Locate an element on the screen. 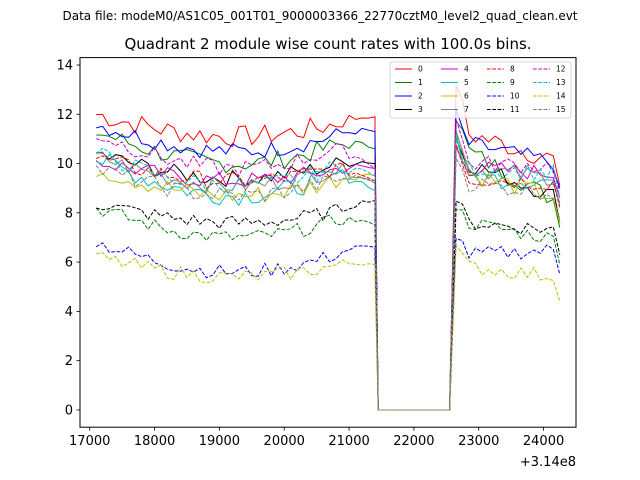 Image resolution: width=640 pixels, height=480 pixels. x-tick-label: 17000 is located at coordinates (89, 441).